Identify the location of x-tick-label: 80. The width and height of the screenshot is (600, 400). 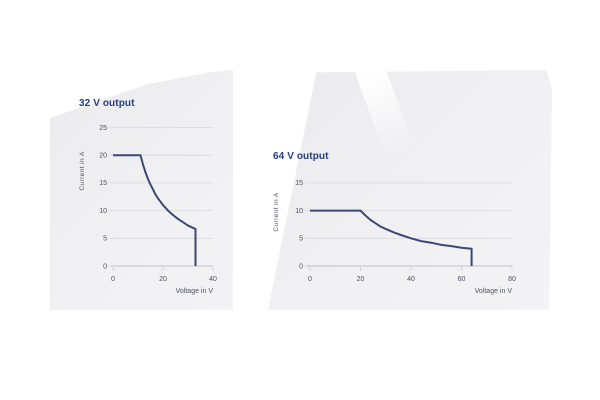
(512, 279).